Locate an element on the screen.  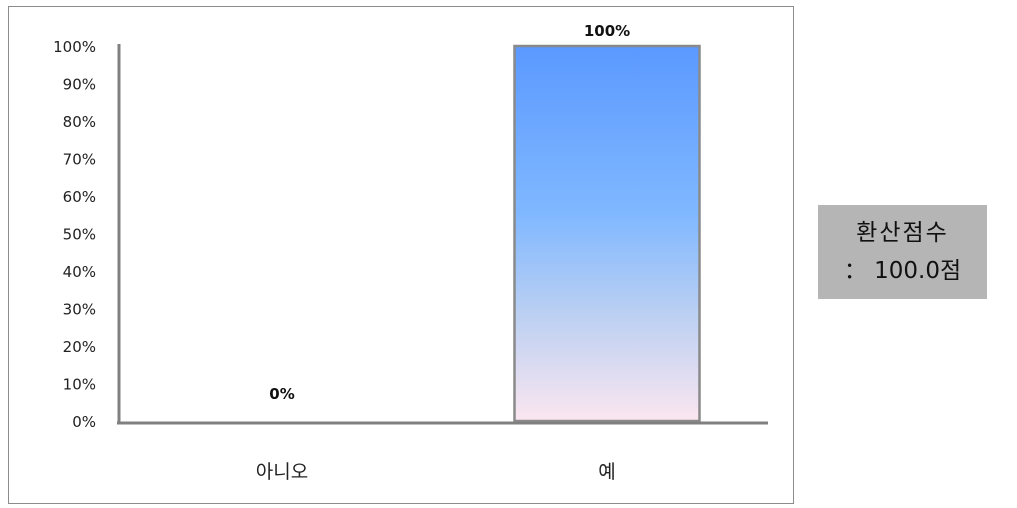
y-tick-label: 100% is located at coordinates (74, 47).